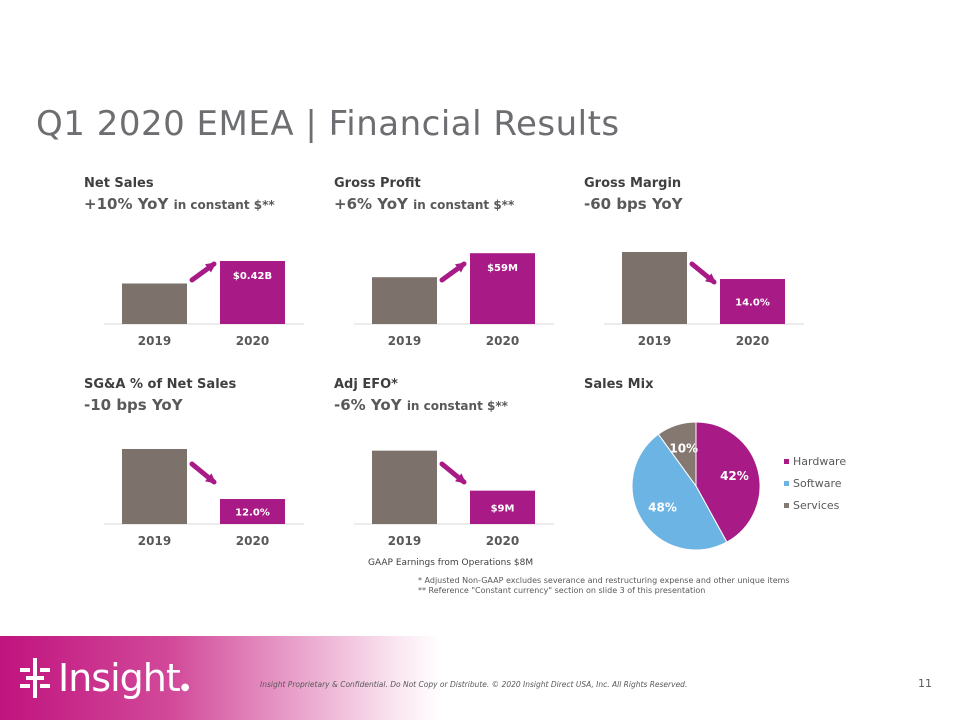 Image resolution: width=960 pixels, height=720 pixels. Describe the element at coordinates (633, 183) in the screenshot. I see `panel-title: Gross Margin` at that location.